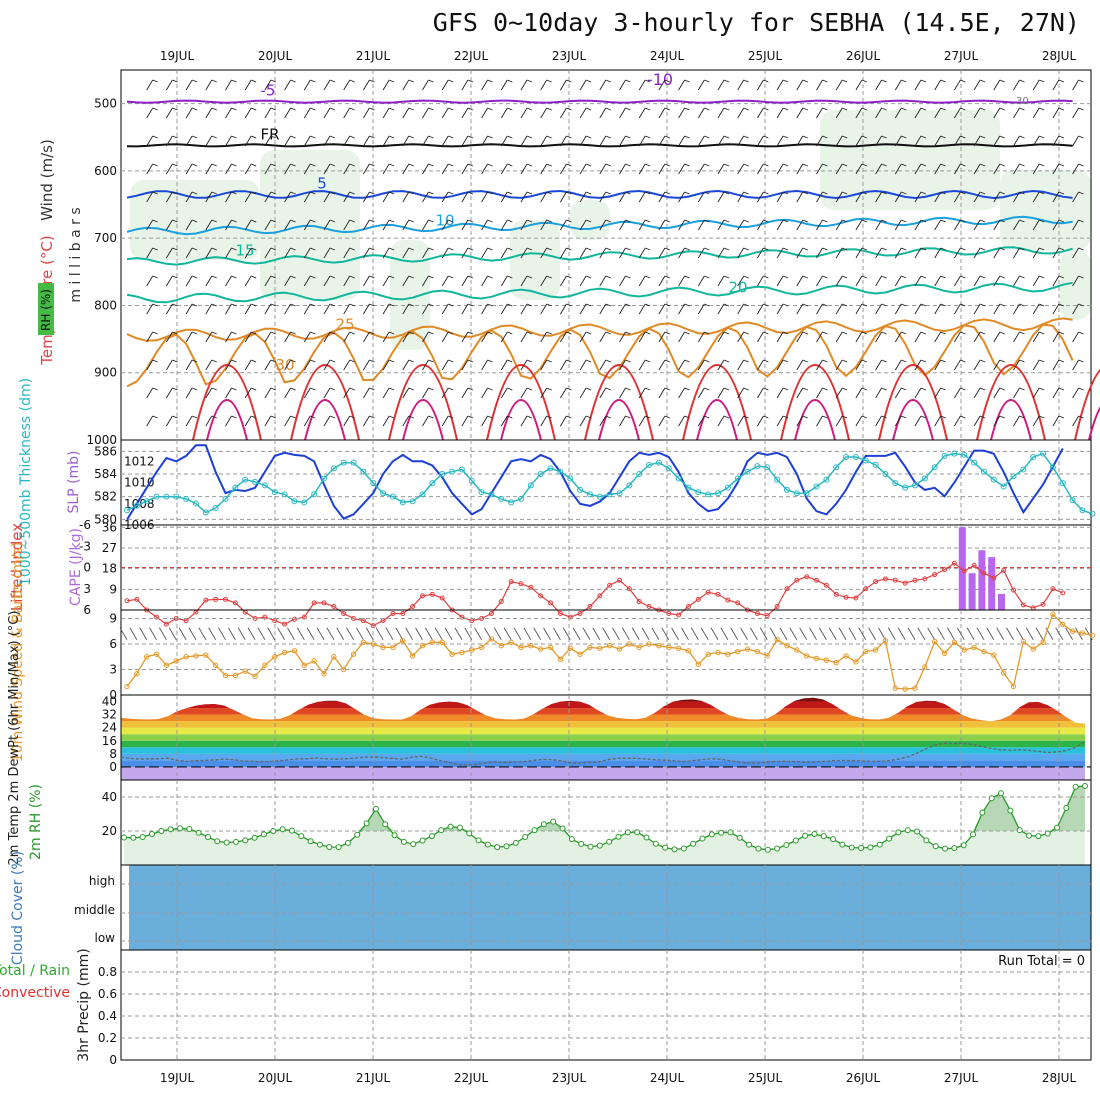 The image size is (1100, 1100). I want to click on y-tick: 0, so click(113, 1060).